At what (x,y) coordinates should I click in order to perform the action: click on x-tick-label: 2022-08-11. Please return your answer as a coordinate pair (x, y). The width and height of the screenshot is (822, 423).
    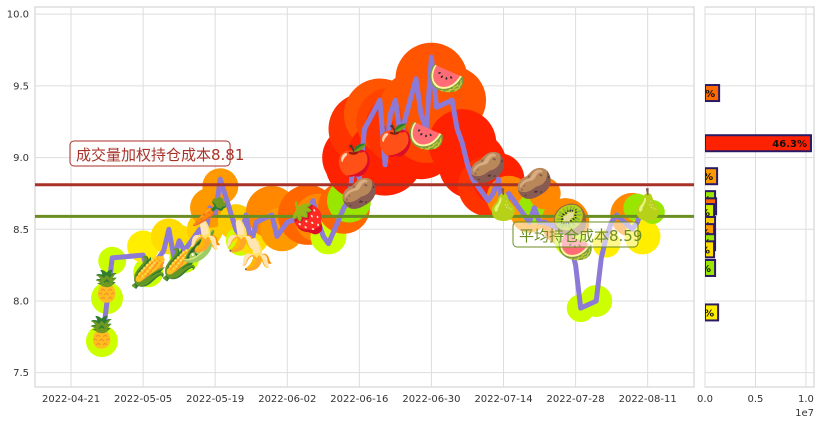
    Looking at the image, I should click on (648, 399).